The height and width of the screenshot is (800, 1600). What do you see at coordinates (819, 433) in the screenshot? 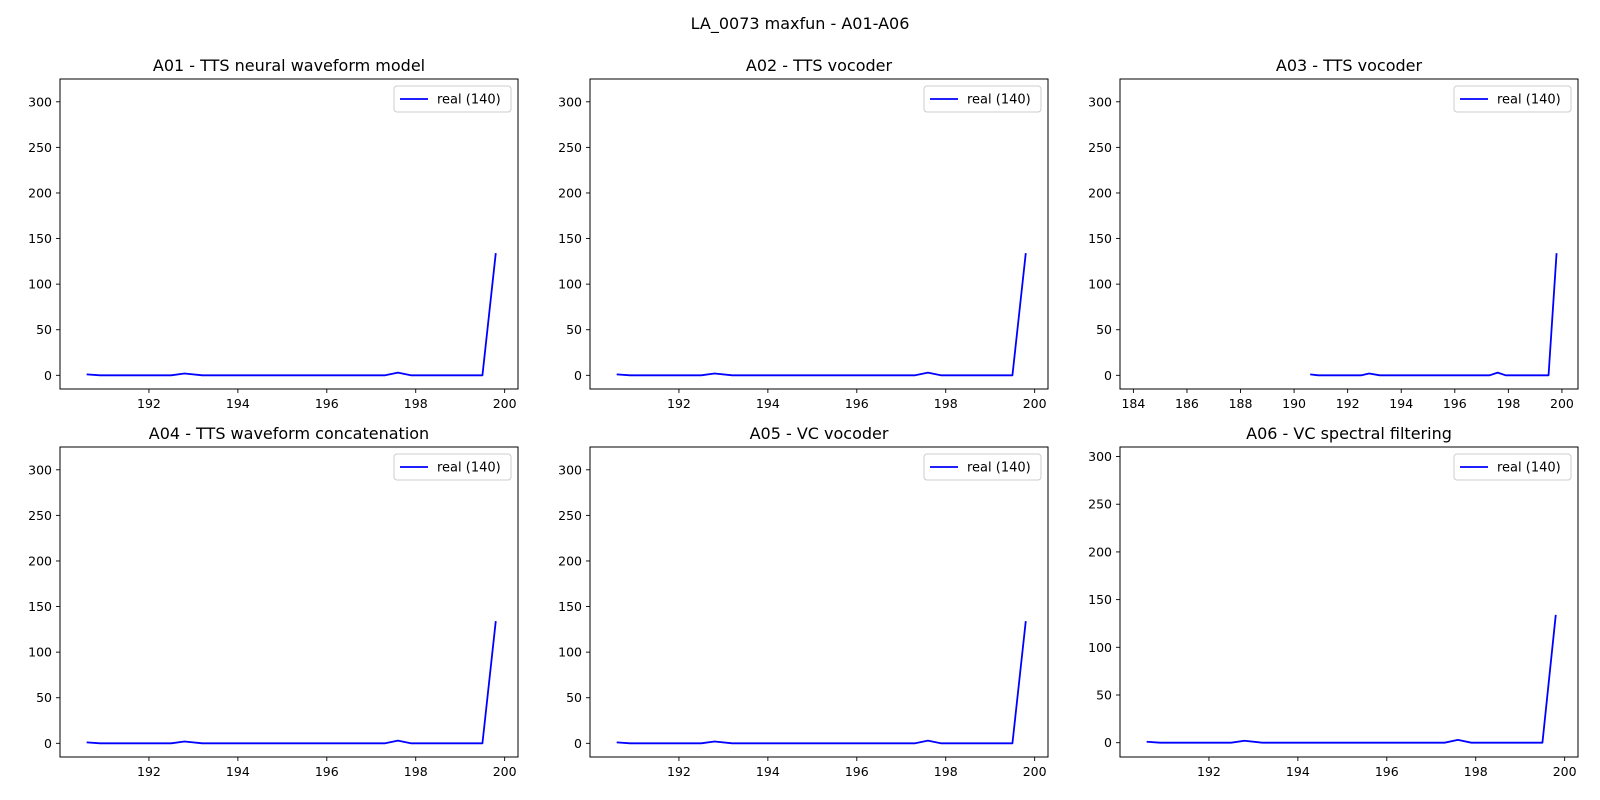
I see `subplot-title: A05 - VC vocoder` at bounding box center [819, 433].